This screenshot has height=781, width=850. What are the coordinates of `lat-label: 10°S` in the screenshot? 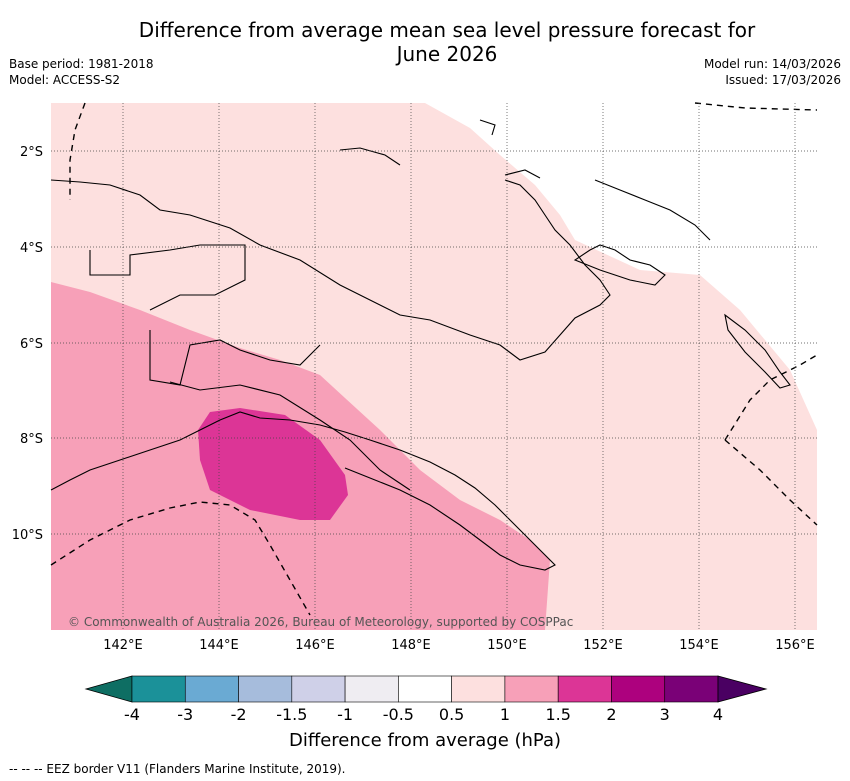 It's located at (27, 535).